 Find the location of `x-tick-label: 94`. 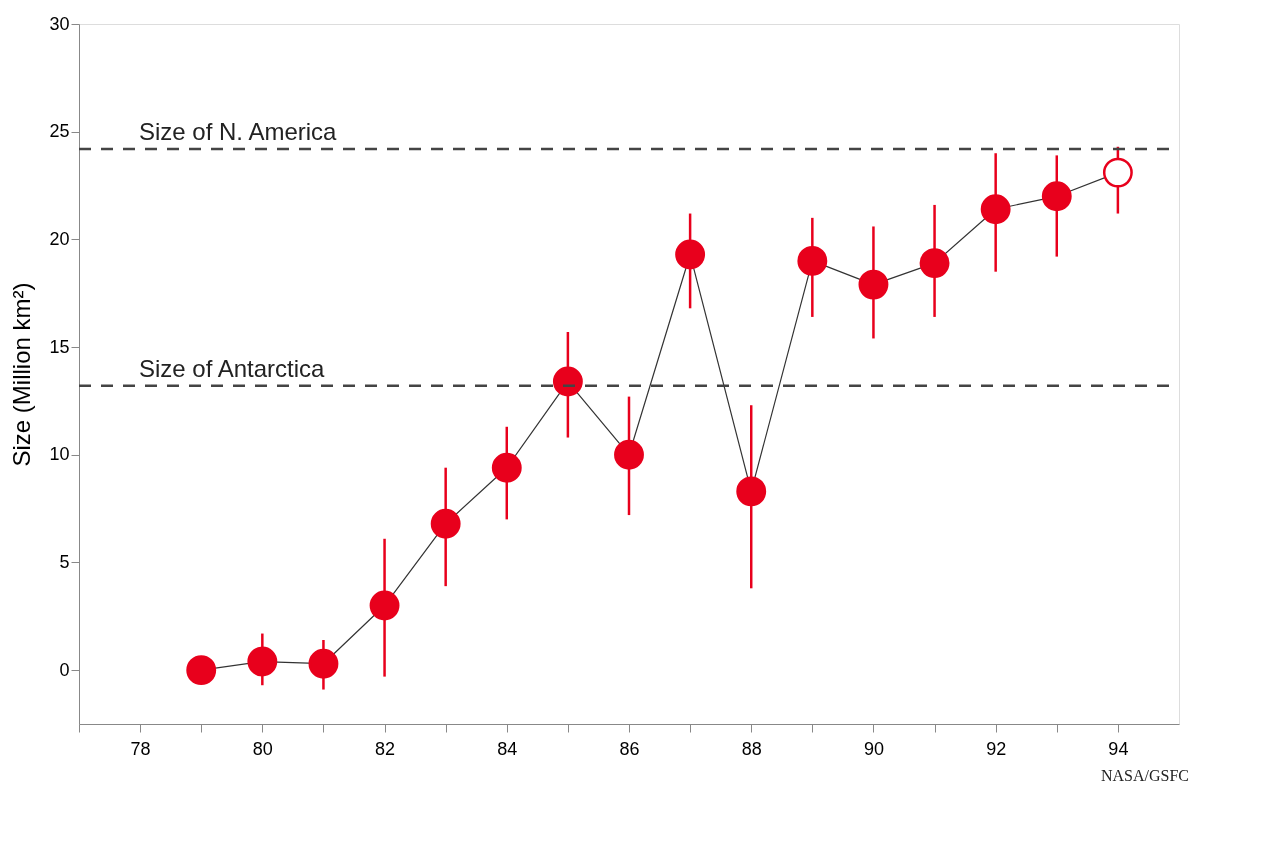

x-tick-label: 94 is located at coordinates (1118, 748).